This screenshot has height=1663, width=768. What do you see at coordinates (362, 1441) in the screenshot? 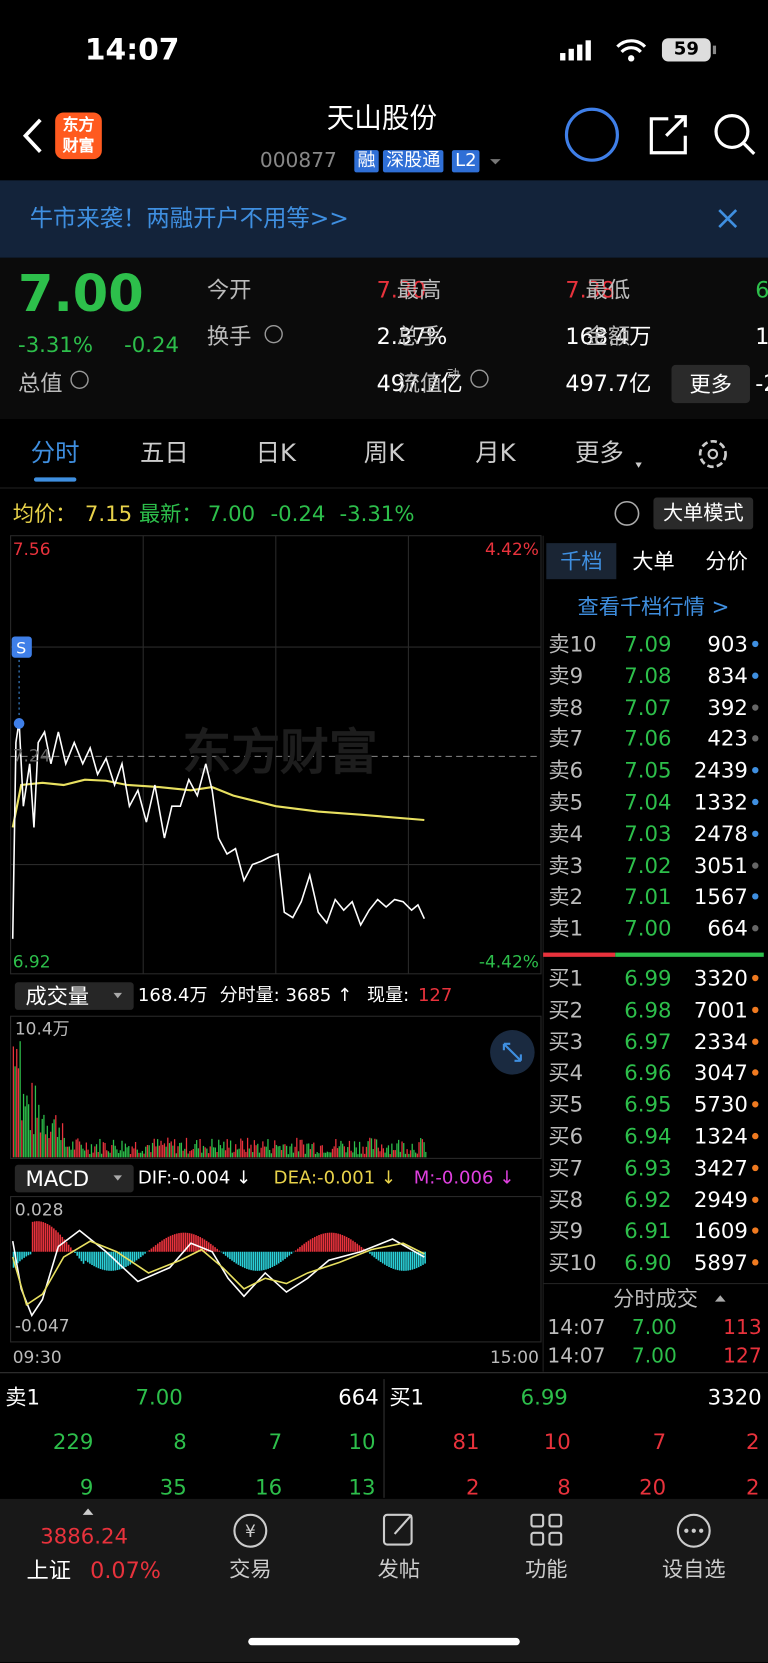
I see `depth-ask-cell: 10` at bounding box center [362, 1441].